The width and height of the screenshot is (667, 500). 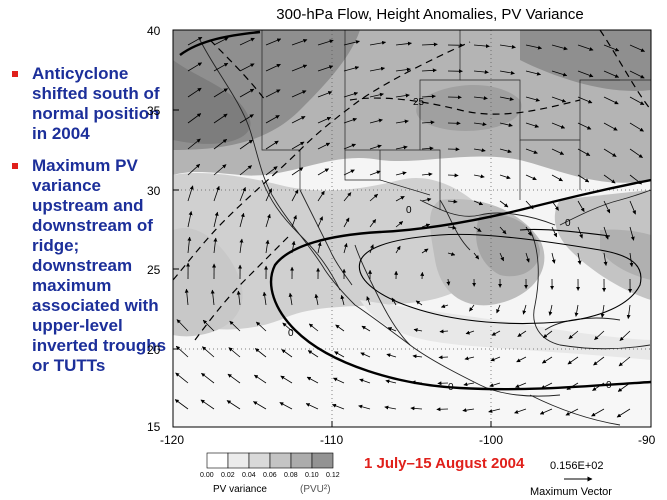 What do you see at coordinates (249, 475) in the screenshot?
I see `colorbar-tick-label: 0.04` at bounding box center [249, 475].